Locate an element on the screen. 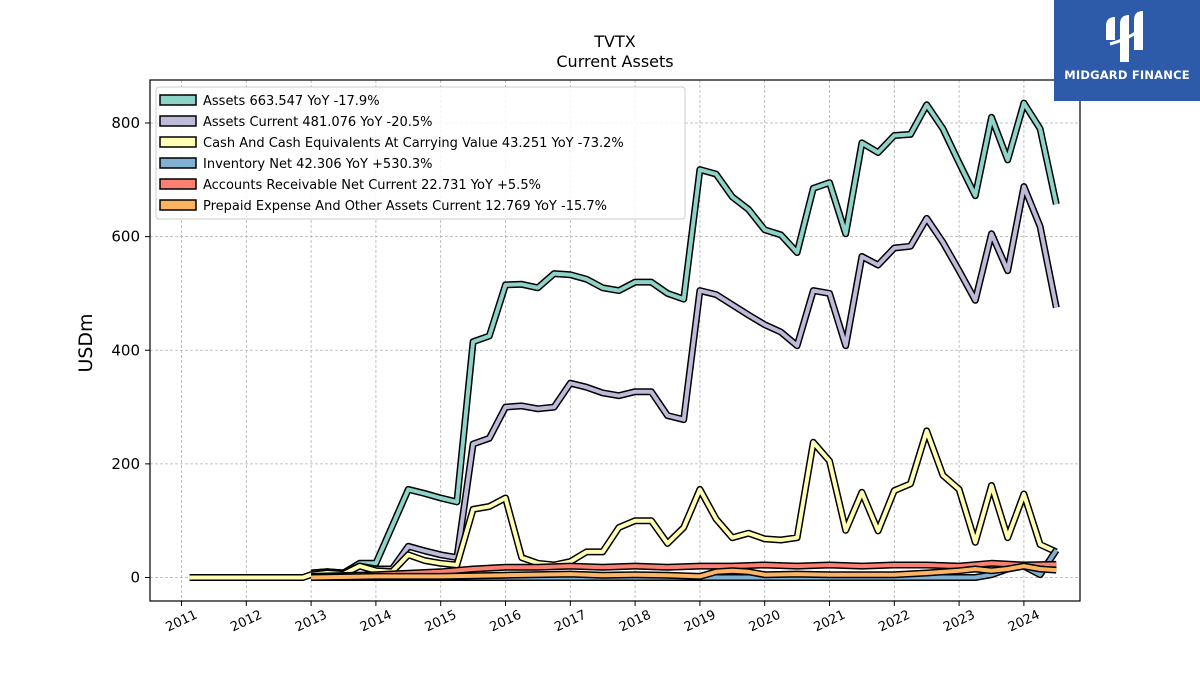 Image resolution: width=1200 pixels, height=675 pixels. x-tick-label: 2023 is located at coordinates (959, 622).